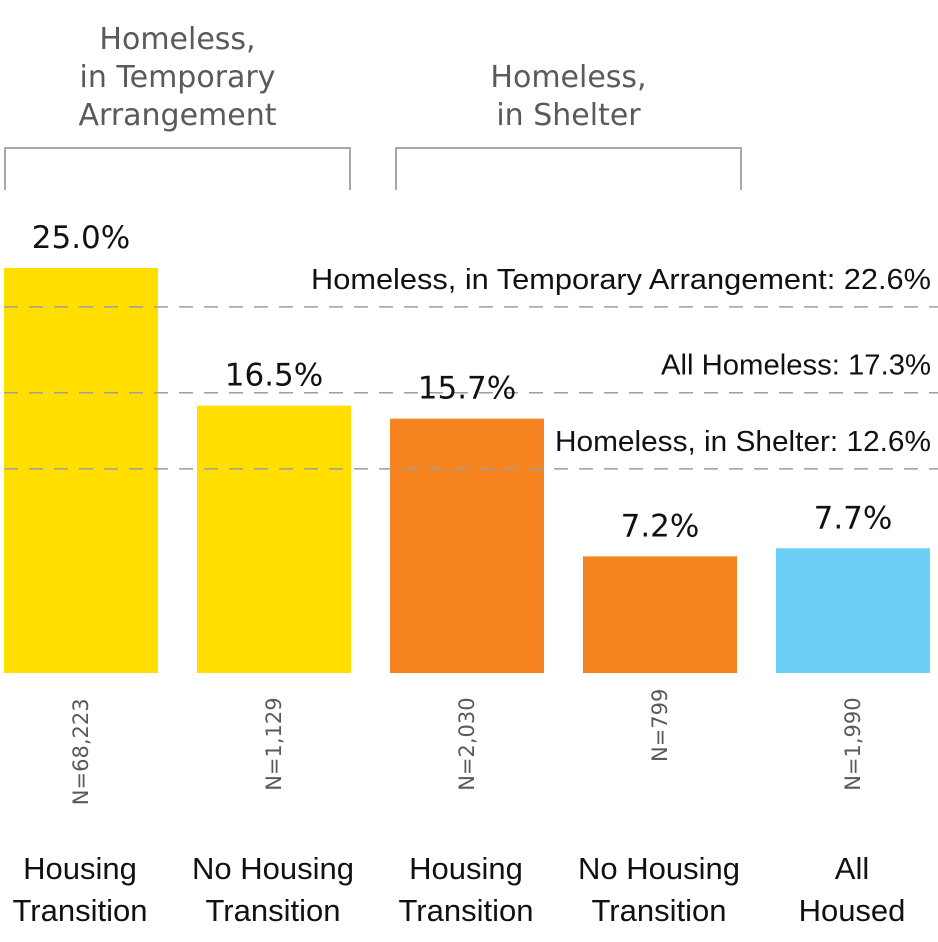  What do you see at coordinates (373, 168) in the screenshot?
I see `group-brackets` at bounding box center [373, 168].